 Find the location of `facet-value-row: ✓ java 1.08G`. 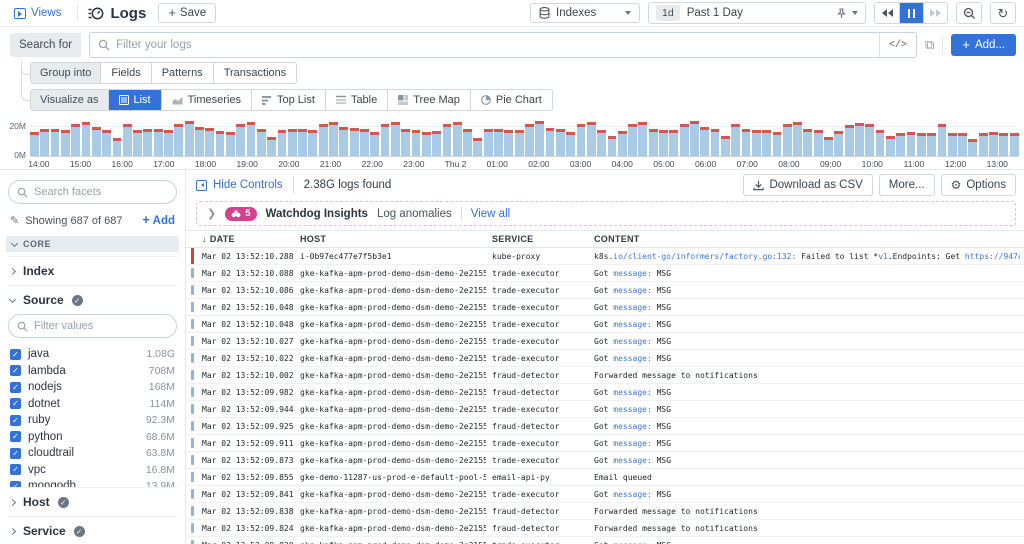

facet-value-row: ✓ java 1.08G is located at coordinates (92, 354).